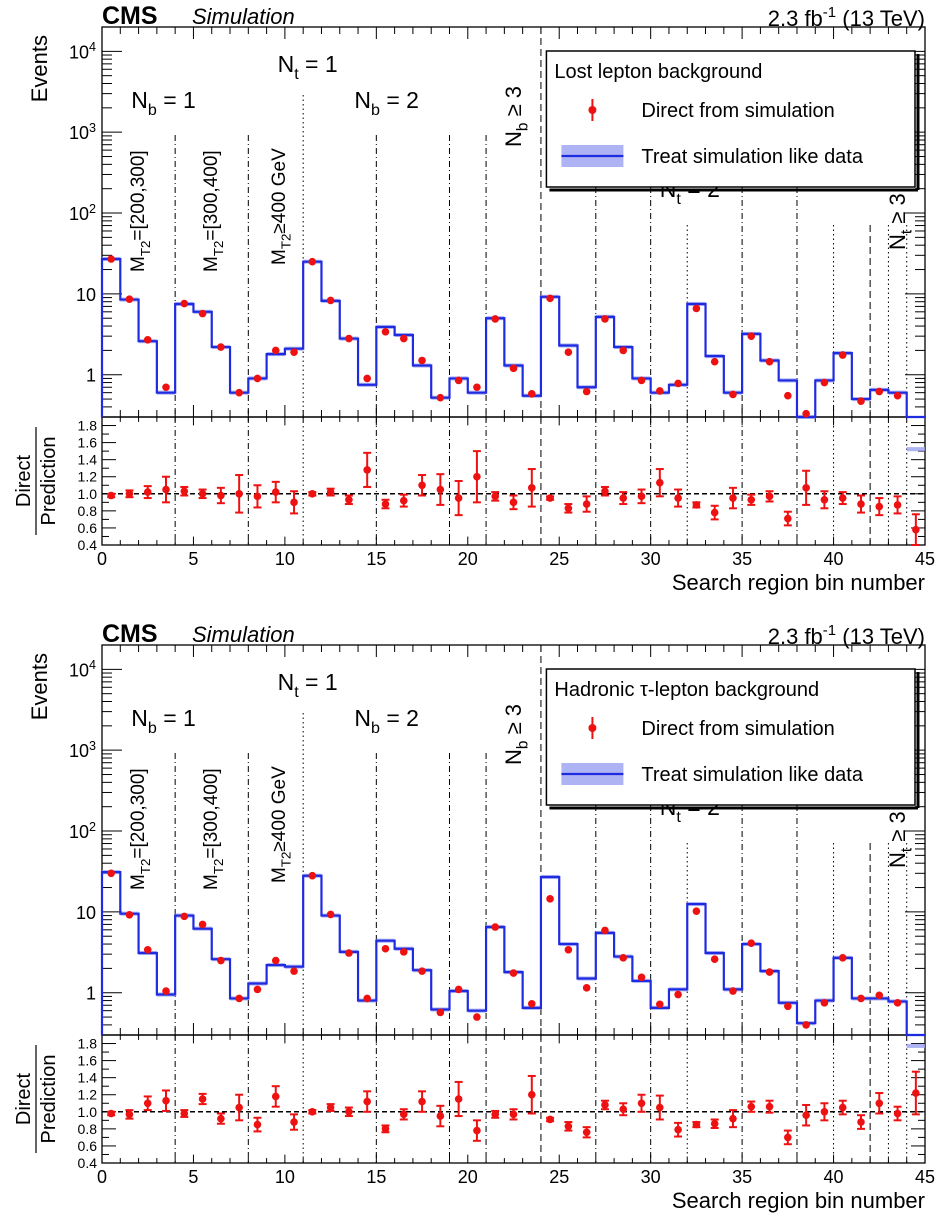  Describe the element at coordinates (88, 1129) in the screenshot. I see `ratio-tick-label: 0.8` at that location.